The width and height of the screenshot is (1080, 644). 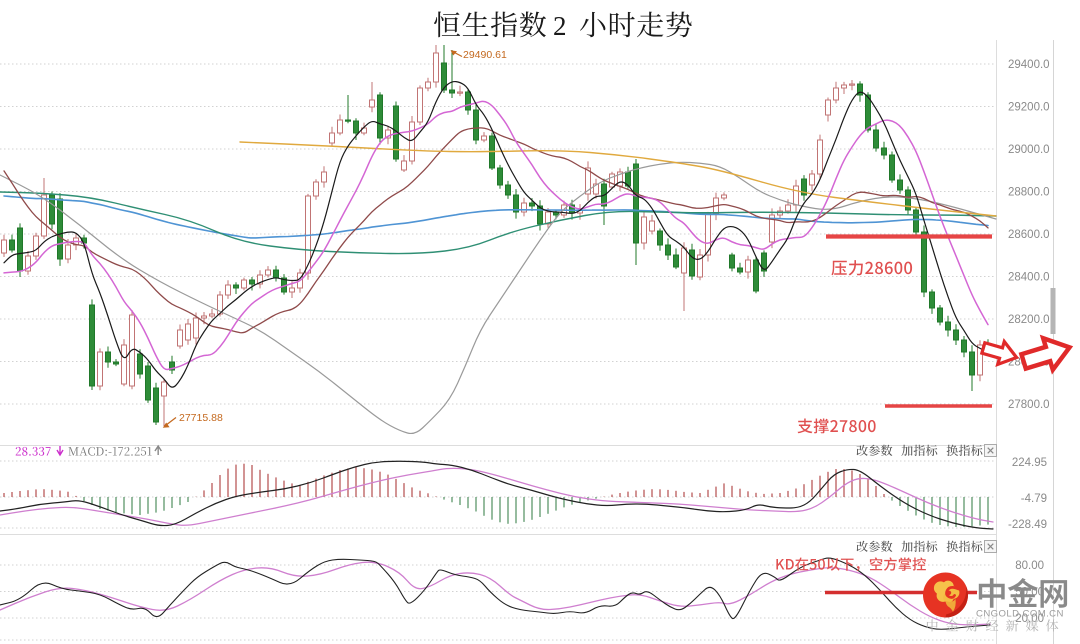 I want to click on svg-text: 29490.61, so click(x=485, y=55).